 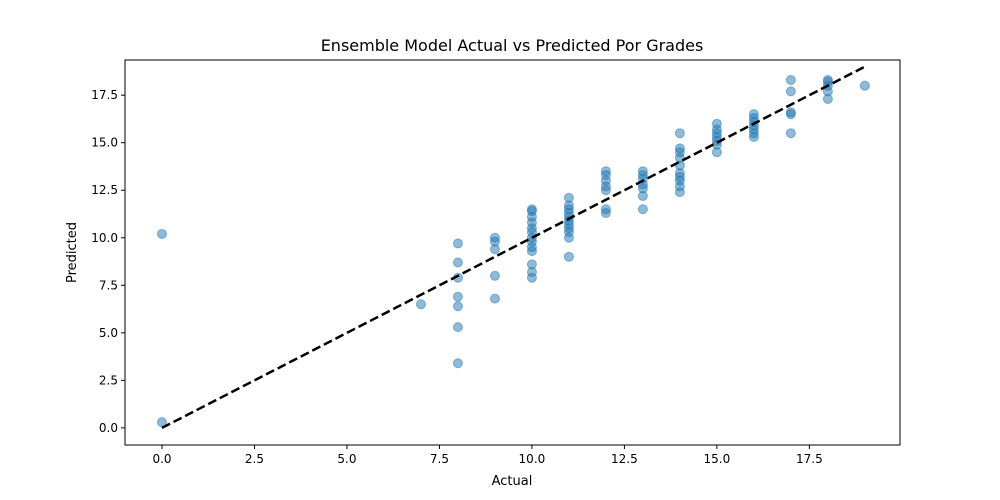 What do you see at coordinates (72, 252) in the screenshot?
I see `y-axis-label: Predicted` at bounding box center [72, 252].